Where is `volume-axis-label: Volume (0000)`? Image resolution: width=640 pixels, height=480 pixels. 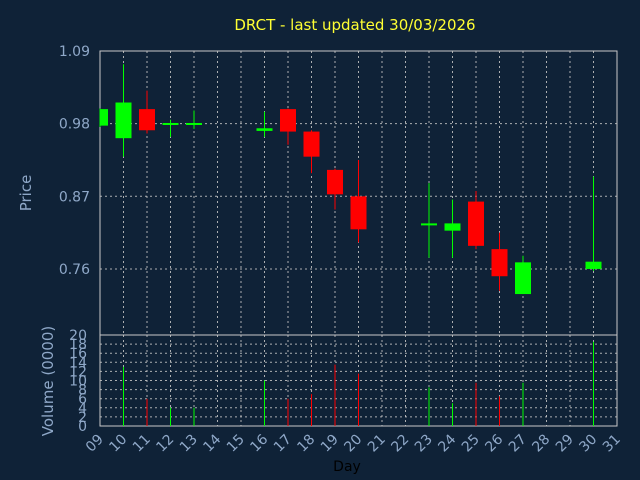
volume-axis-label: Volume (0000) is located at coordinates (48, 381).